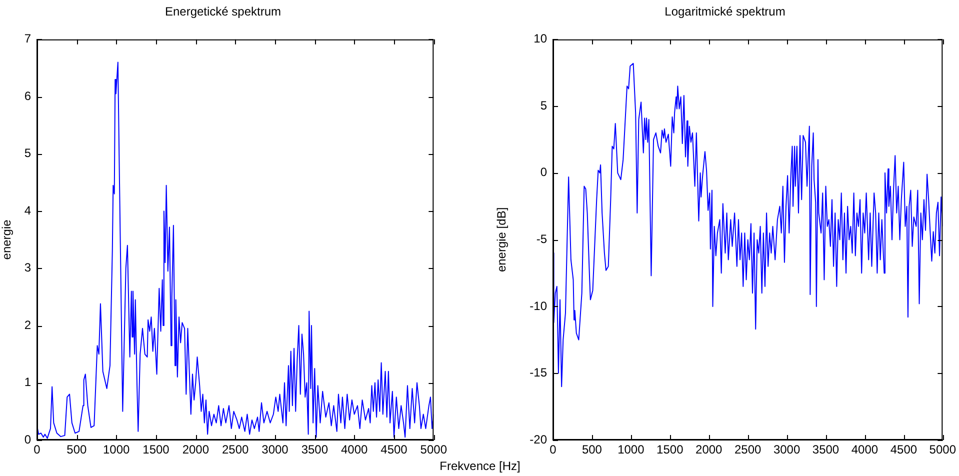 This screenshot has height=476, width=959. I want to click on y-tick-label: 4, so click(28, 210).